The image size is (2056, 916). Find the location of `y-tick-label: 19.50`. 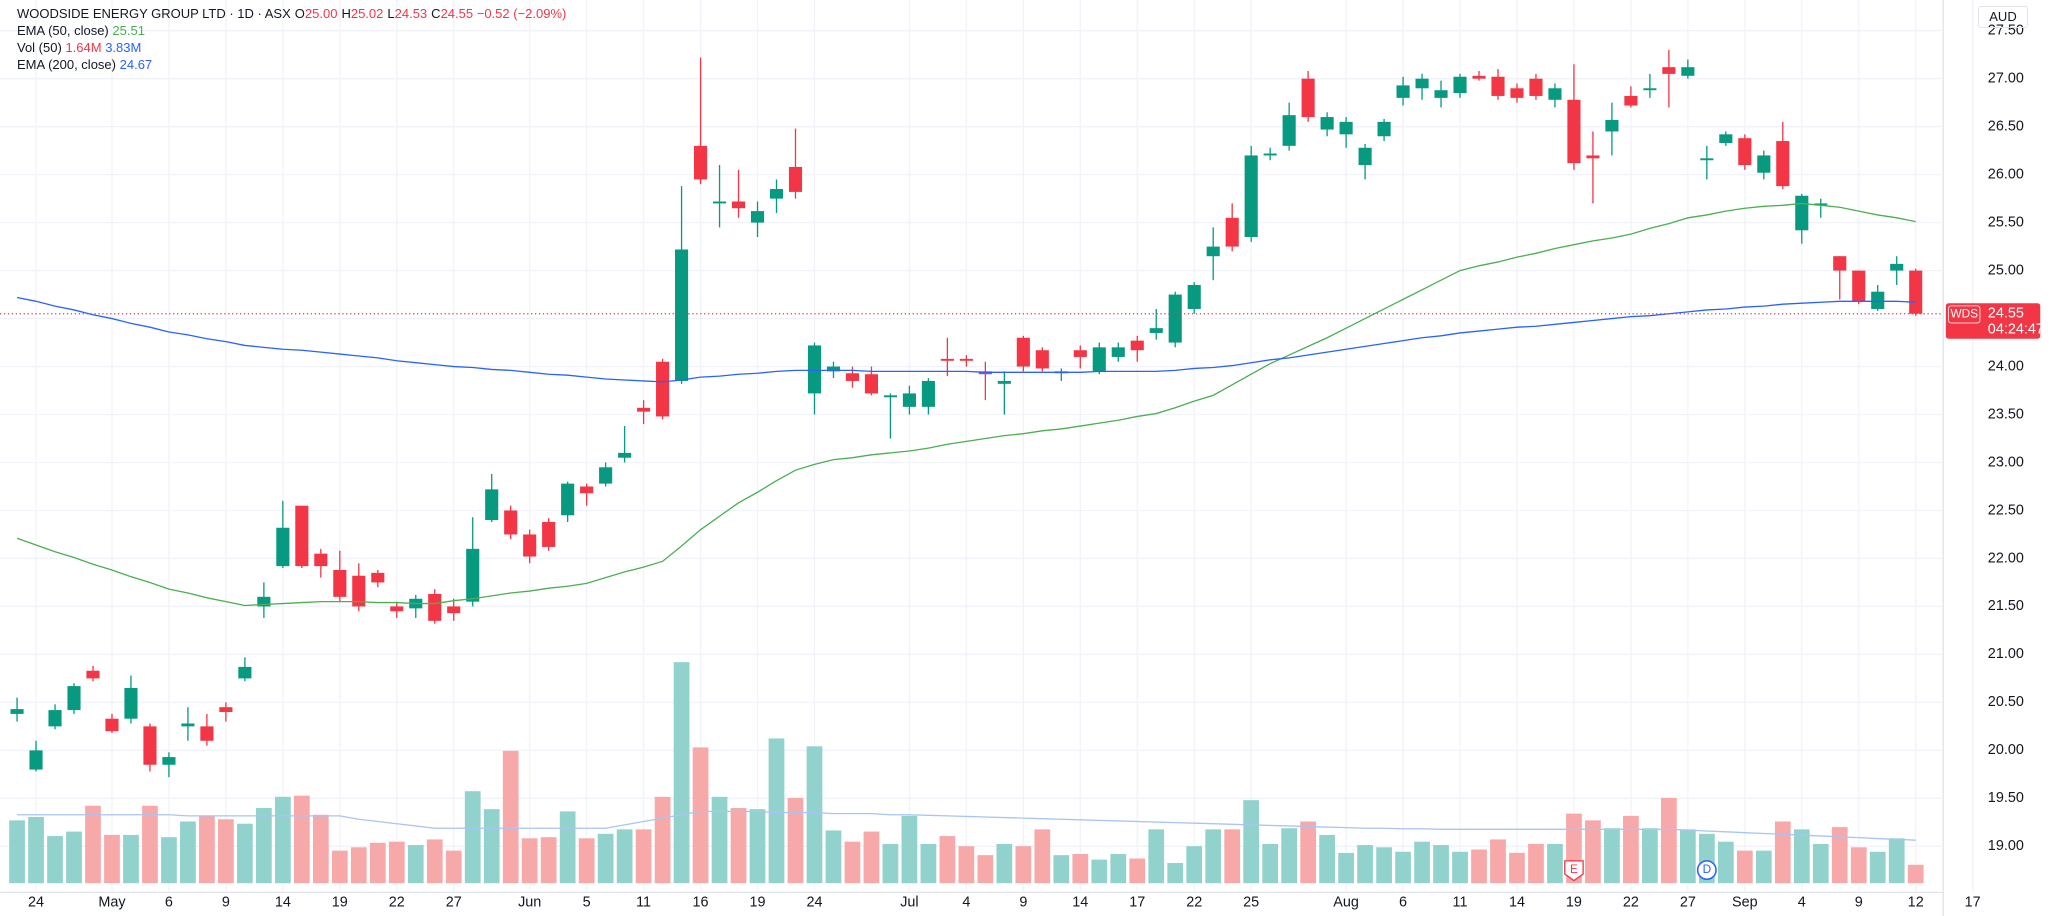

y-tick-label: 19.50 is located at coordinates (2006, 798).